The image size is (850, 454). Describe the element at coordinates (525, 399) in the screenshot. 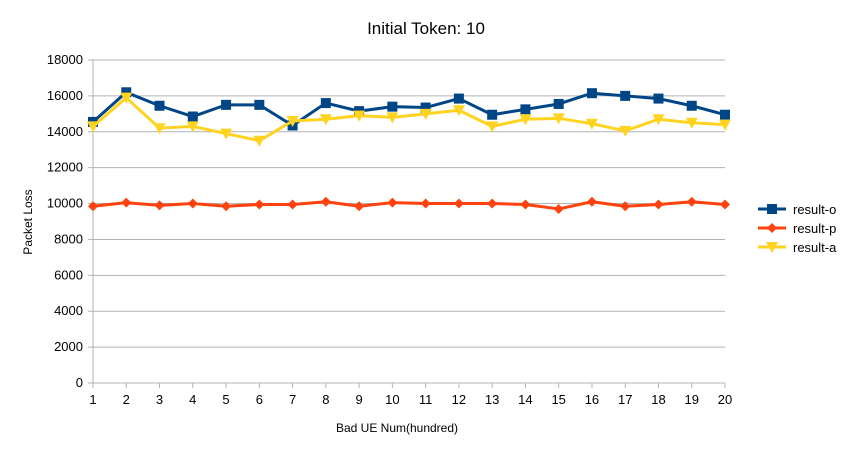

I see `x-tick-label: 14` at that location.